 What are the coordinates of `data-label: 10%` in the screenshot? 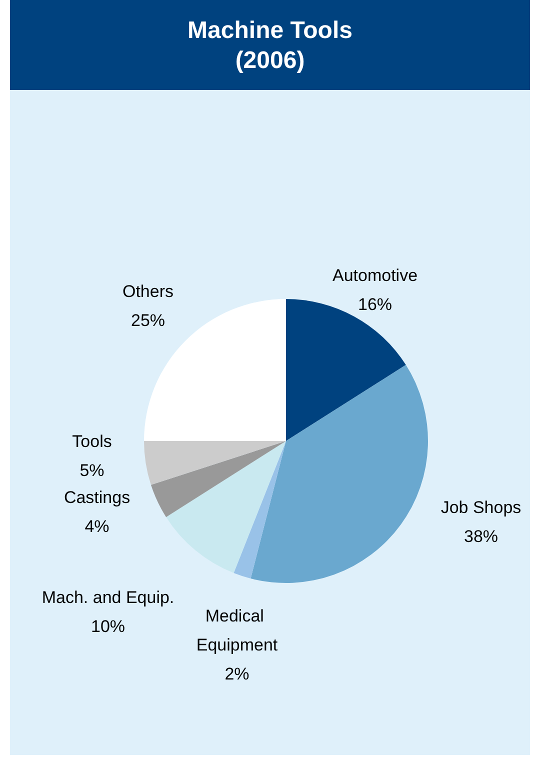 It's located at (108, 626).